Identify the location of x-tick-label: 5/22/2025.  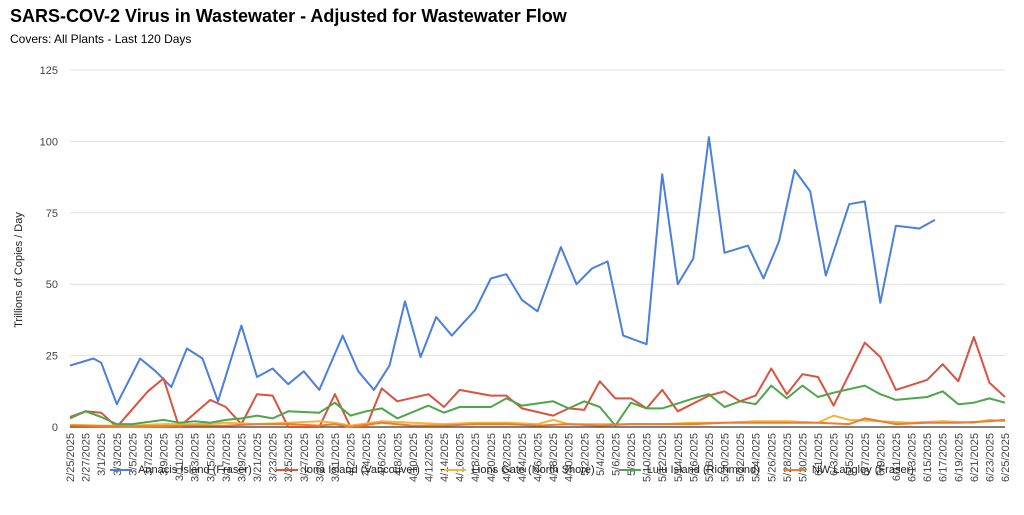
(741, 457).